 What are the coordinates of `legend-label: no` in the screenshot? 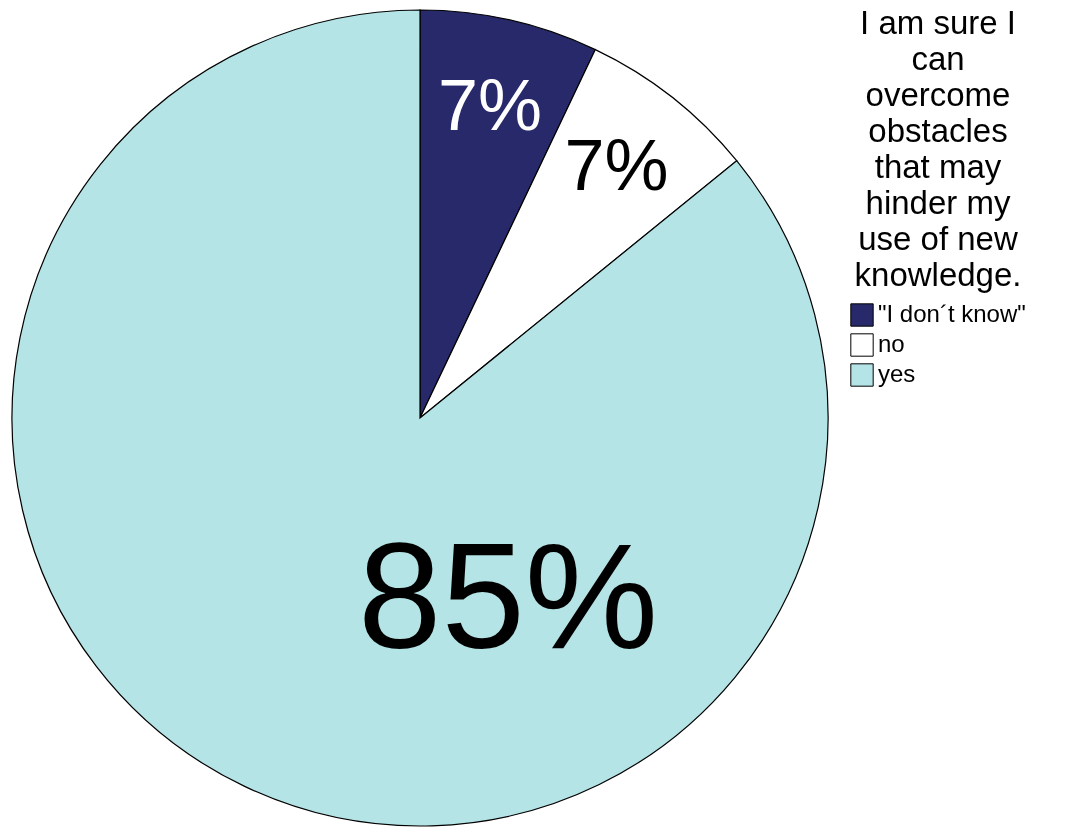 It's located at (891, 343).